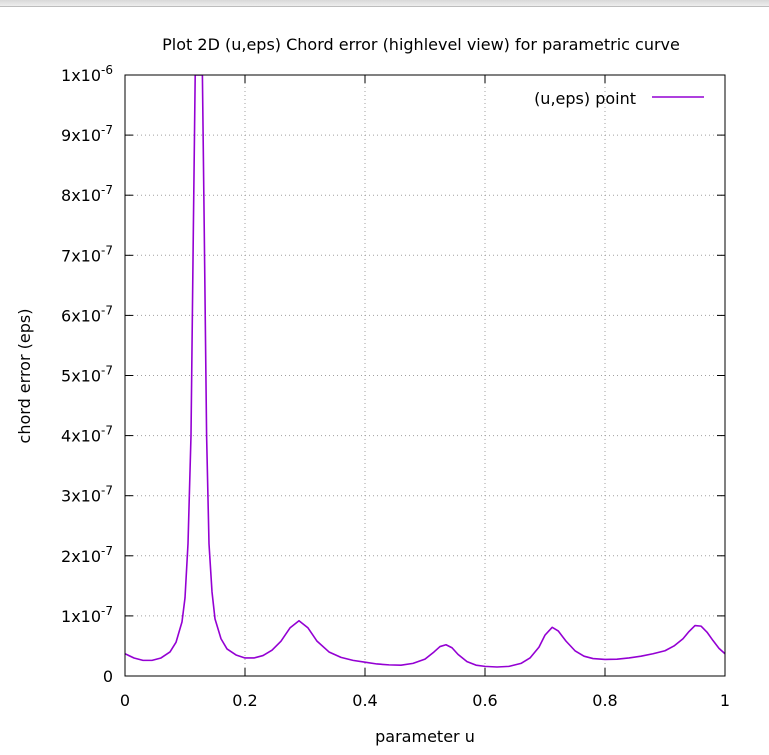  I want to click on x-tick-label: 0, so click(125, 700).